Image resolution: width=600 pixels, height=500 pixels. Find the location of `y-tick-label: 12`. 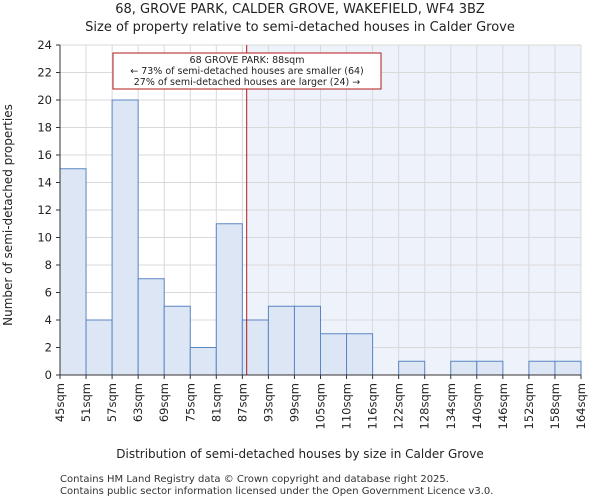

y-tick-label: 12 is located at coordinates (44, 210).